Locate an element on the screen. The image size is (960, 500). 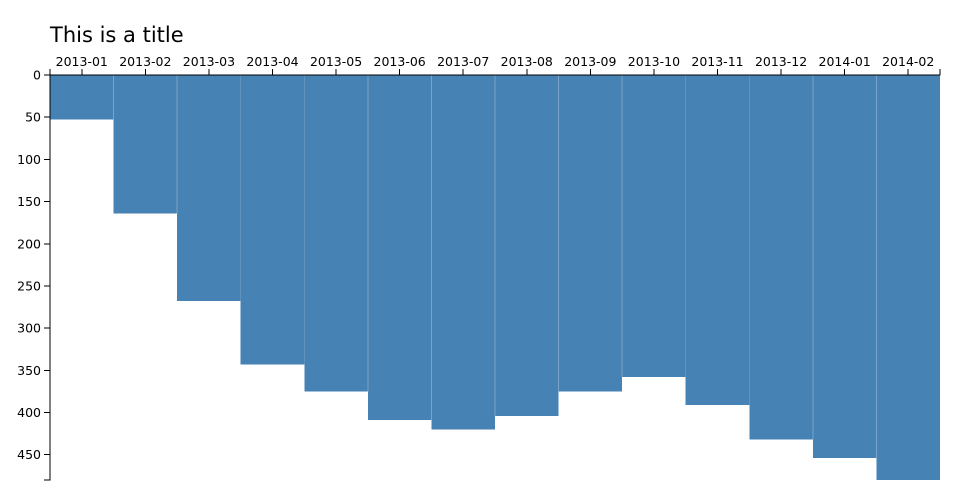
x-tick-label: 2013-10 is located at coordinates (654, 61).